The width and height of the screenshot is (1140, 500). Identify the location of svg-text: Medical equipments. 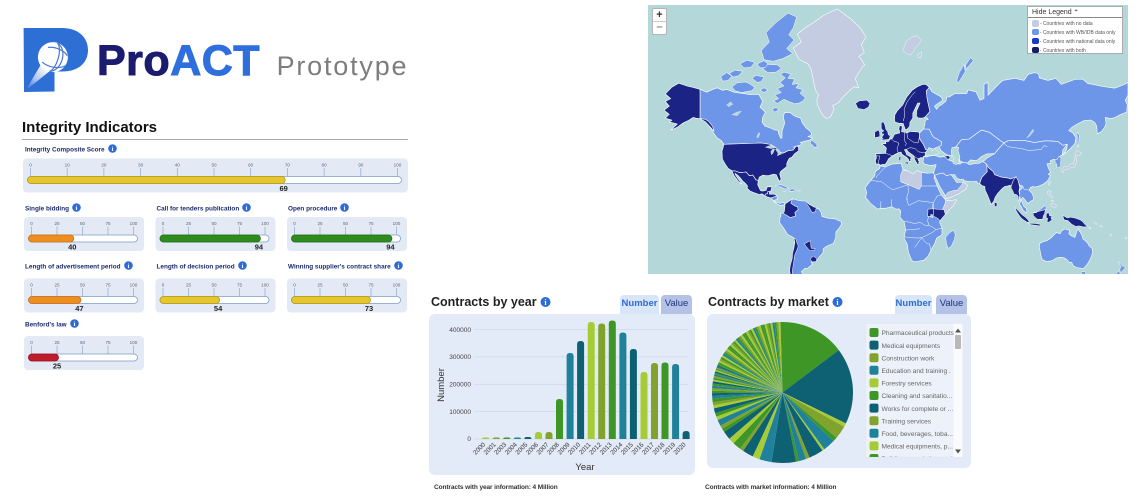
(911, 346).